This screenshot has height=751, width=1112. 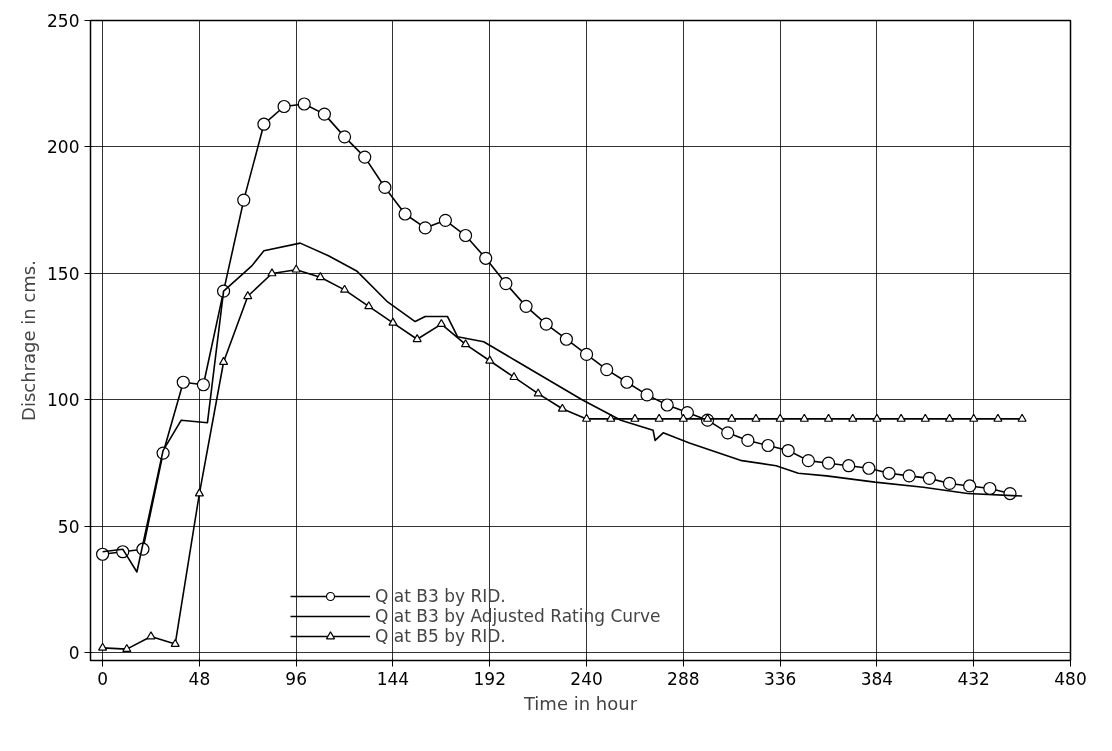 I want to click on x-tick-label: 144, so click(x=393, y=678).